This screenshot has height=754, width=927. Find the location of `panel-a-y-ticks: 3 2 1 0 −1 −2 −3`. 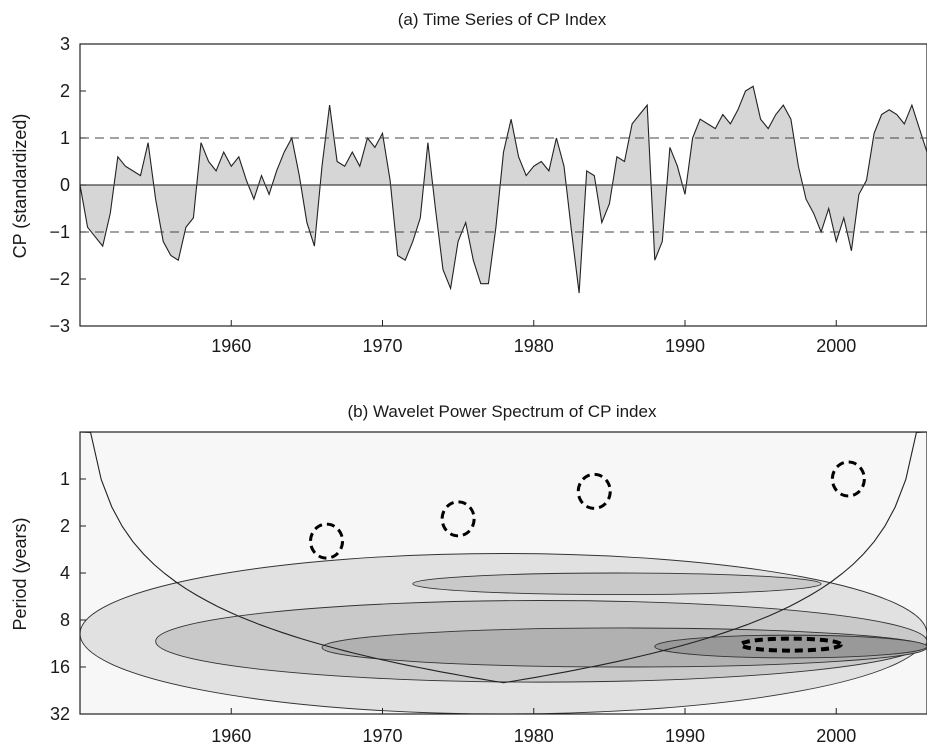

panel-a-y-ticks: 3 2 1 0 −1 −2 −3 is located at coordinates (67, 185).